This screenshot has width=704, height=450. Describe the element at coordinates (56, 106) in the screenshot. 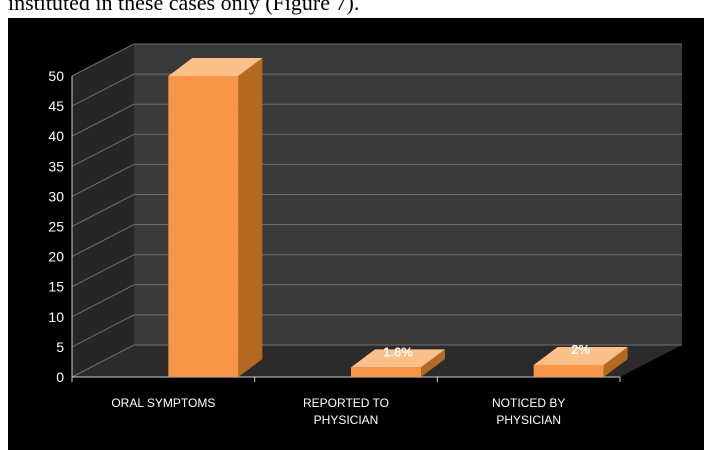

I see `y-tick-label: 45` at that location.